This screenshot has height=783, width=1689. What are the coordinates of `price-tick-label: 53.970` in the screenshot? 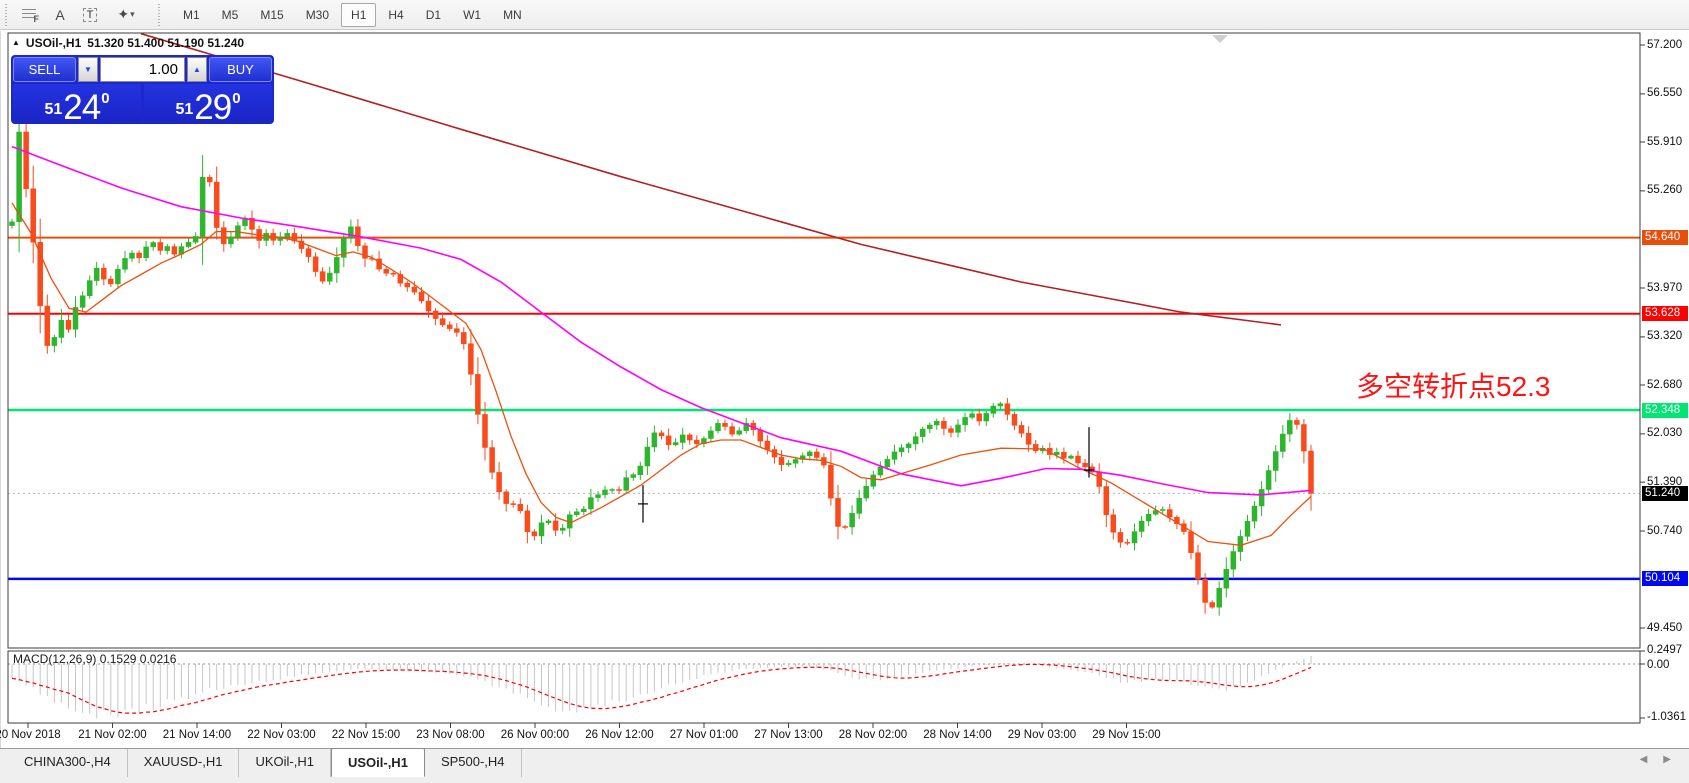 It's located at (1665, 287).